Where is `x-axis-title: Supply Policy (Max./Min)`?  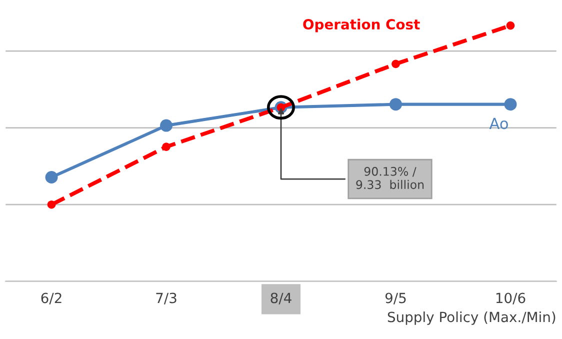 x-axis-title: Supply Policy (Max./Min) is located at coordinates (472, 318).